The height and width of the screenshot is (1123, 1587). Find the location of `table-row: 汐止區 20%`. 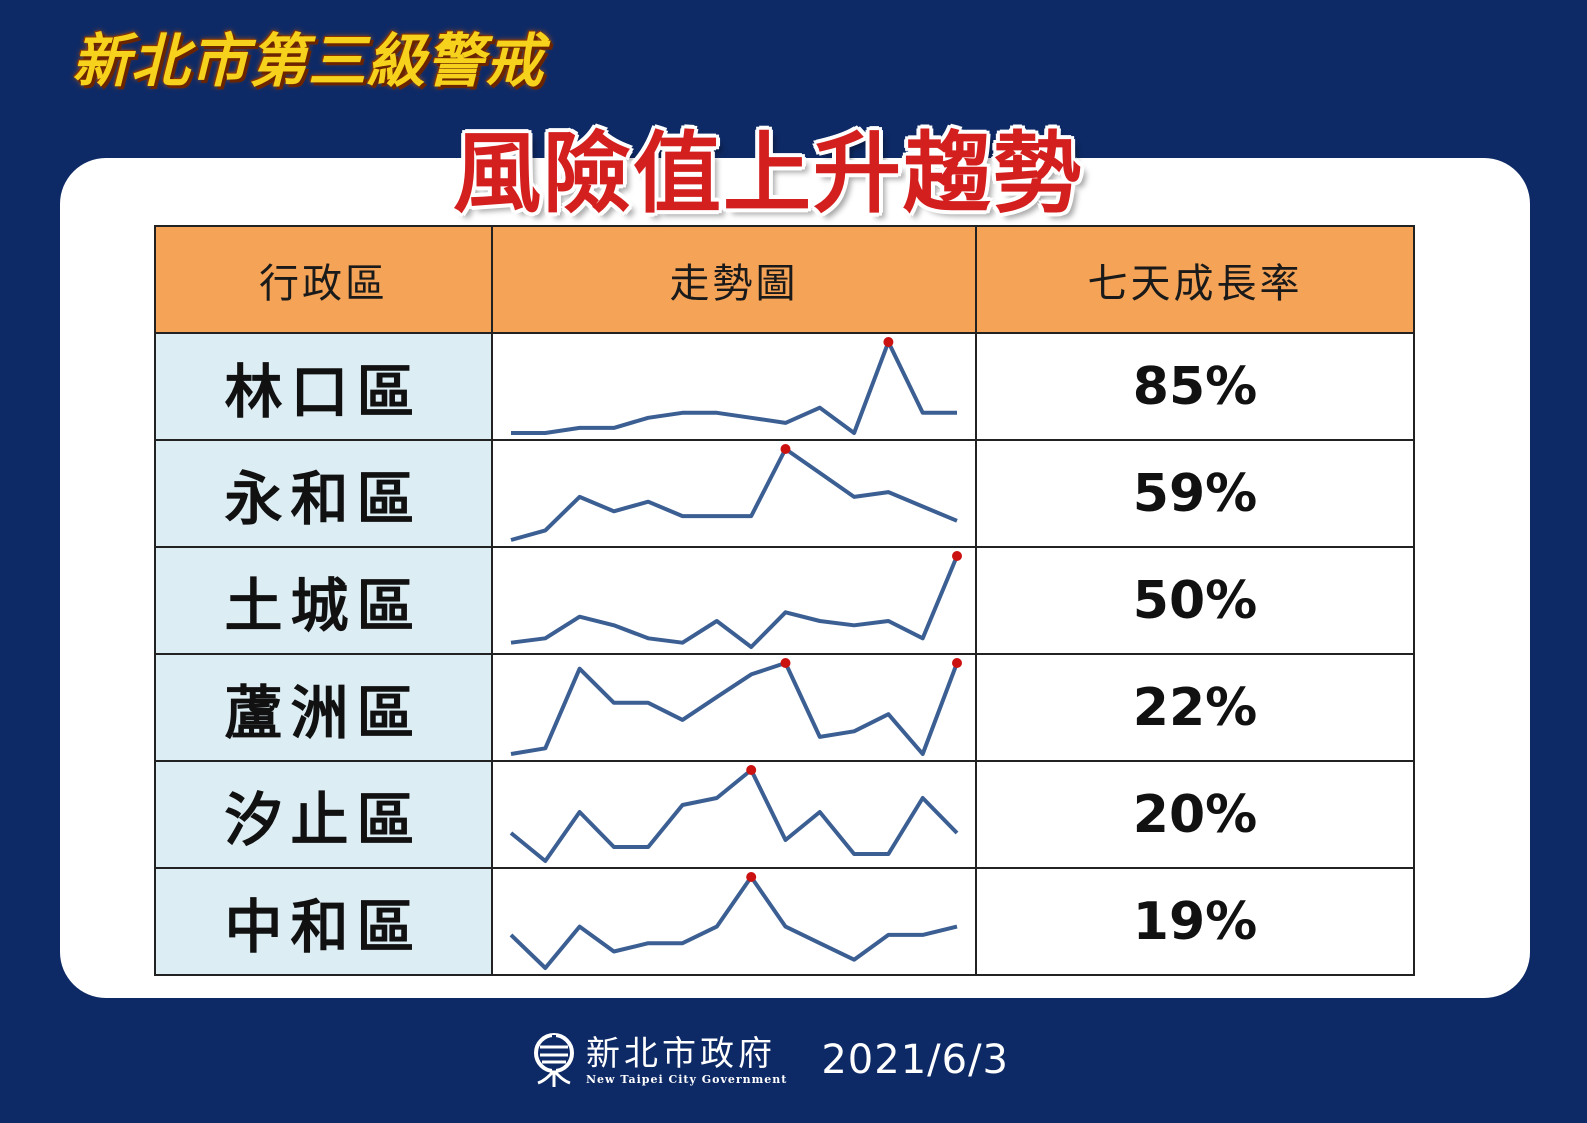

table-row: 汐止區 20% is located at coordinates (784, 814).